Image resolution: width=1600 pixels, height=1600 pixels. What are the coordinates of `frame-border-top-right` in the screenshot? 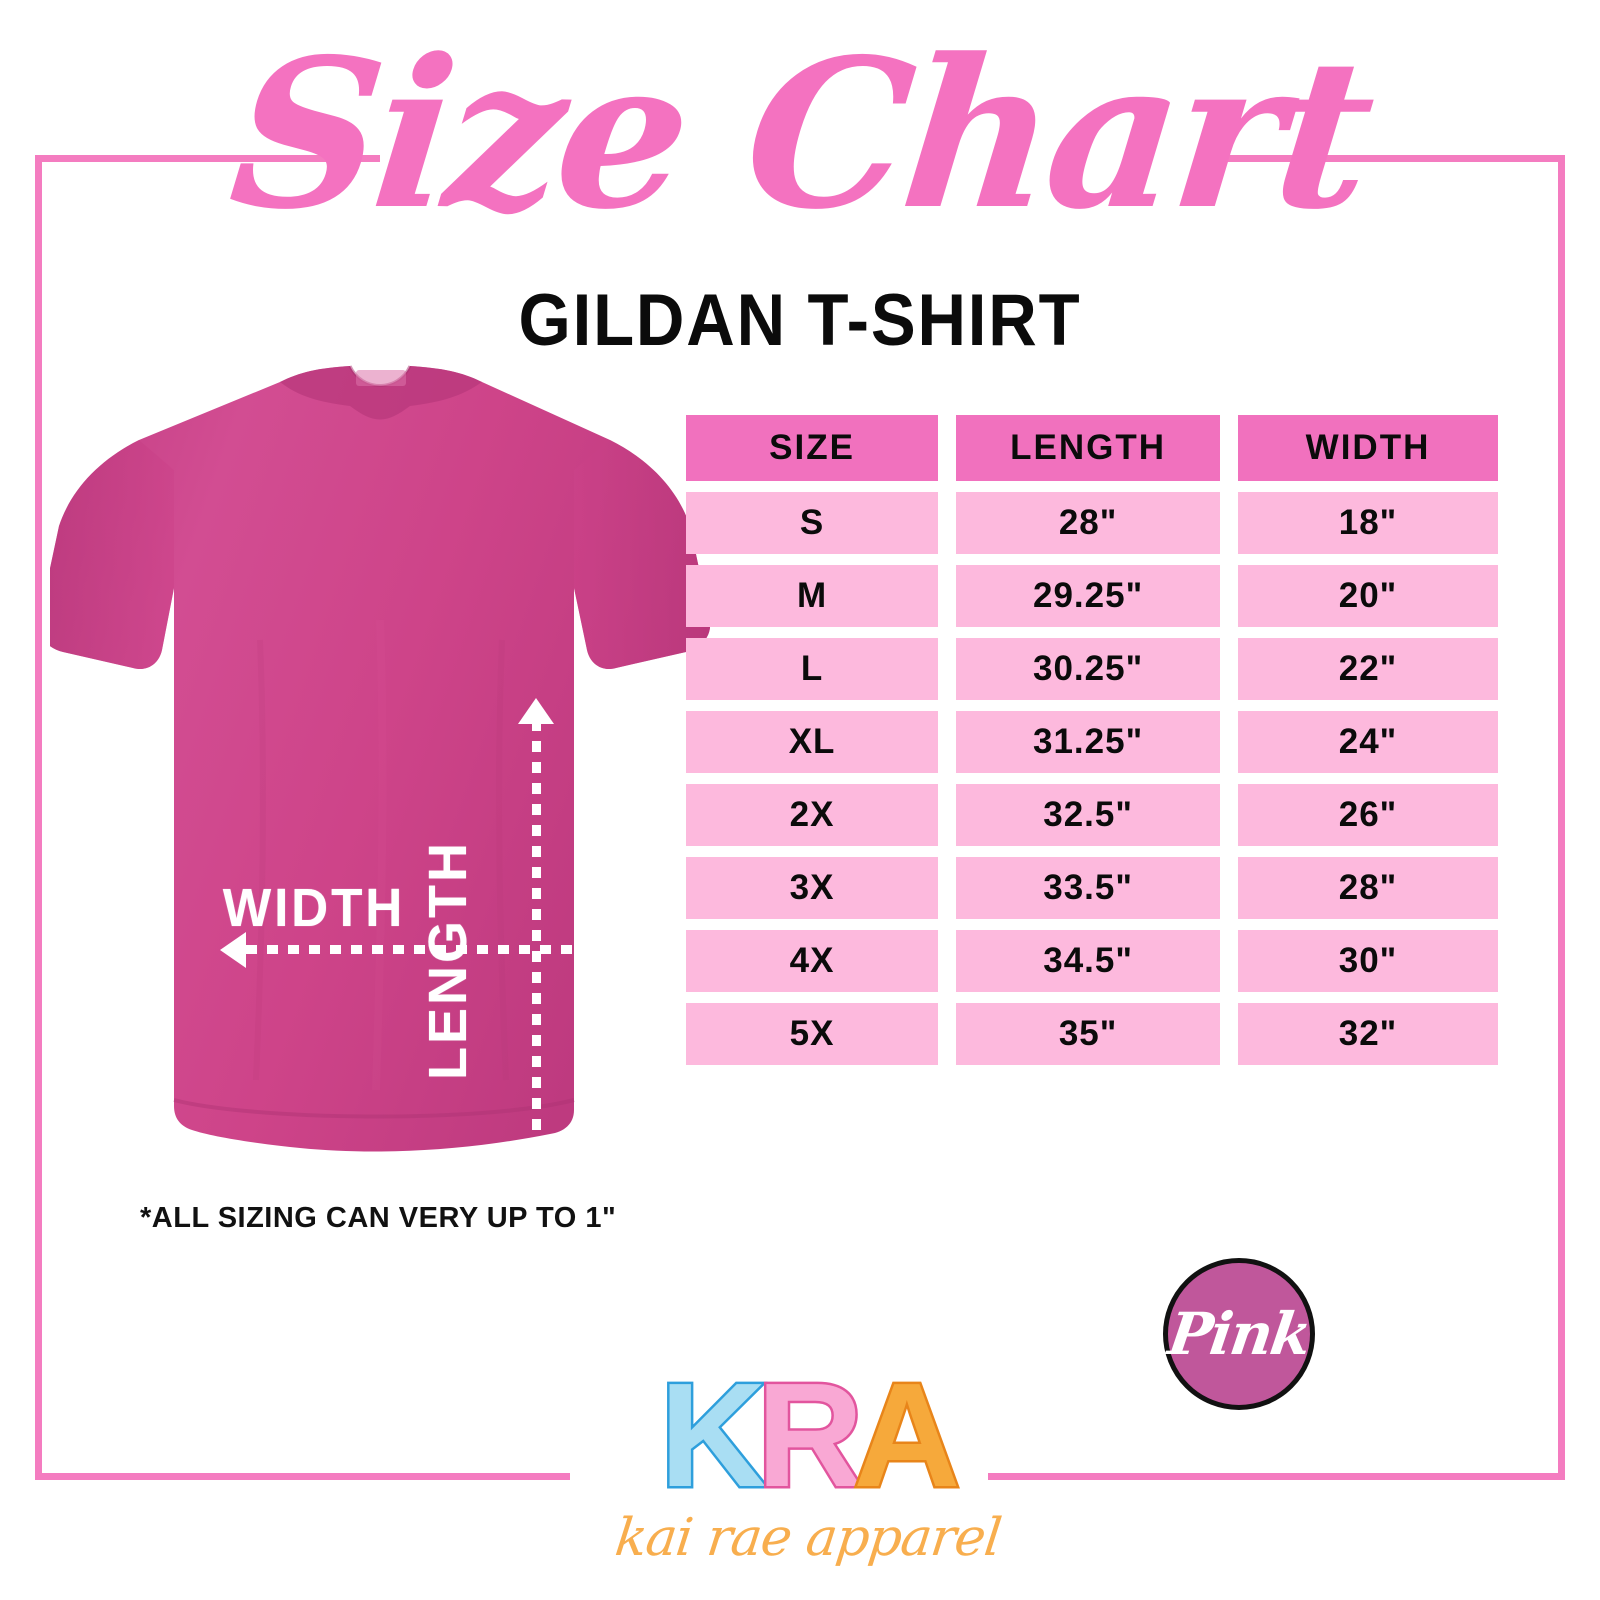 It's located at (1386, 158).